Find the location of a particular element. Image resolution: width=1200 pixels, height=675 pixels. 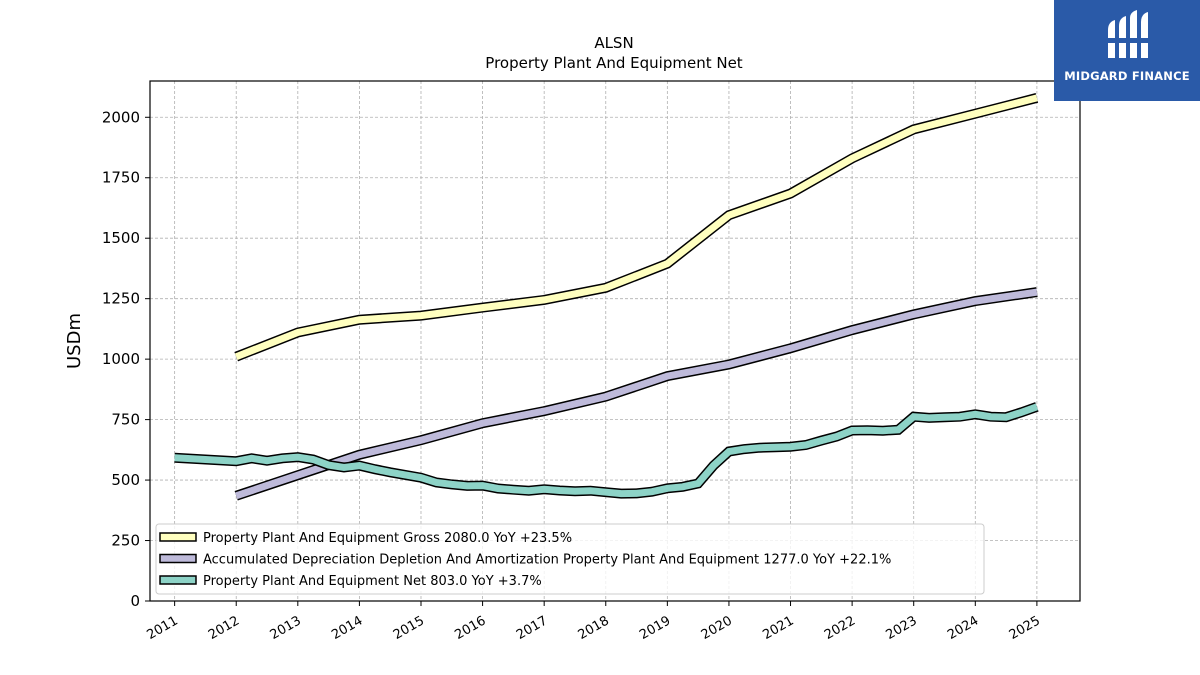

y-tick-label: 1250 is located at coordinates (121, 299).